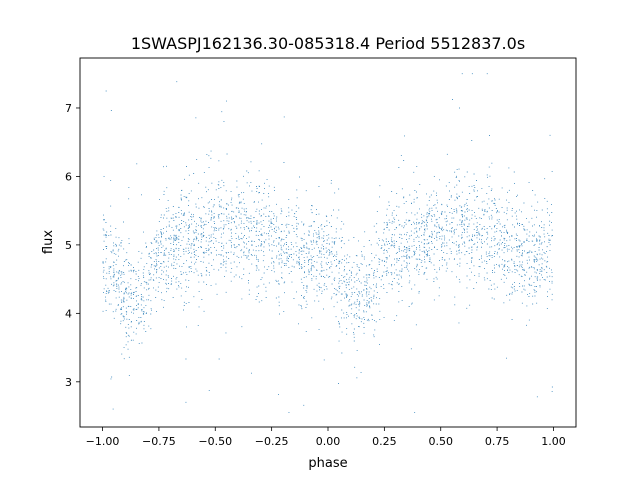  Describe the element at coordinates (48, 242) in the screenshot. I see `y-axis-label: flux` at that location.